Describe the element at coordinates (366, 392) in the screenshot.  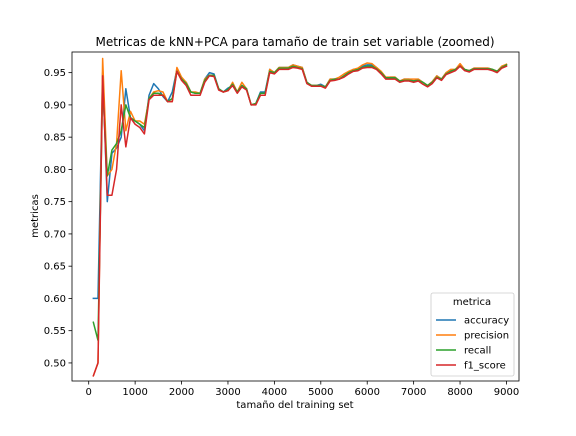
I see `x-tick-label: 6000` at that location.